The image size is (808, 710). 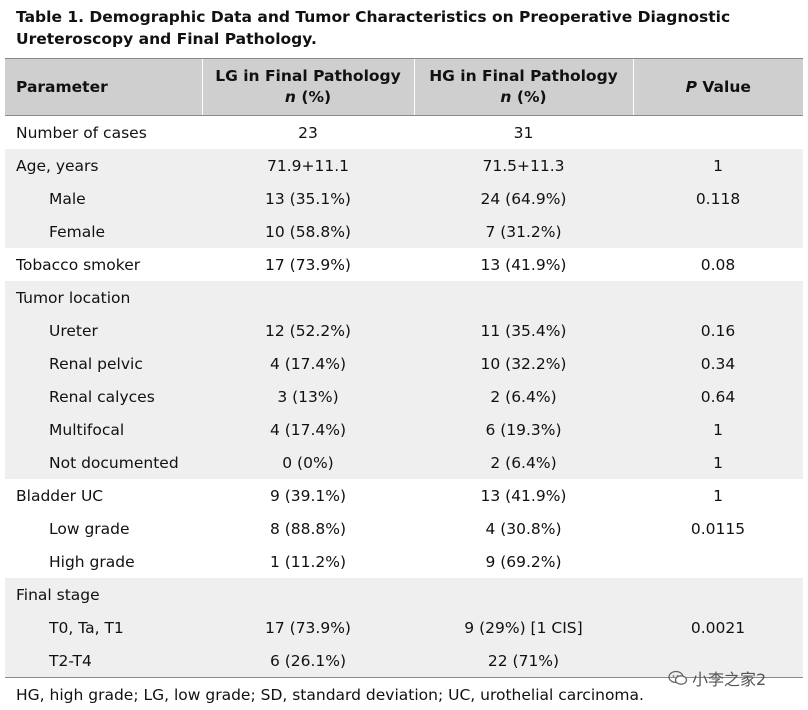 I want to click on watermark: 小李之家2, so click(x=717, y=678).